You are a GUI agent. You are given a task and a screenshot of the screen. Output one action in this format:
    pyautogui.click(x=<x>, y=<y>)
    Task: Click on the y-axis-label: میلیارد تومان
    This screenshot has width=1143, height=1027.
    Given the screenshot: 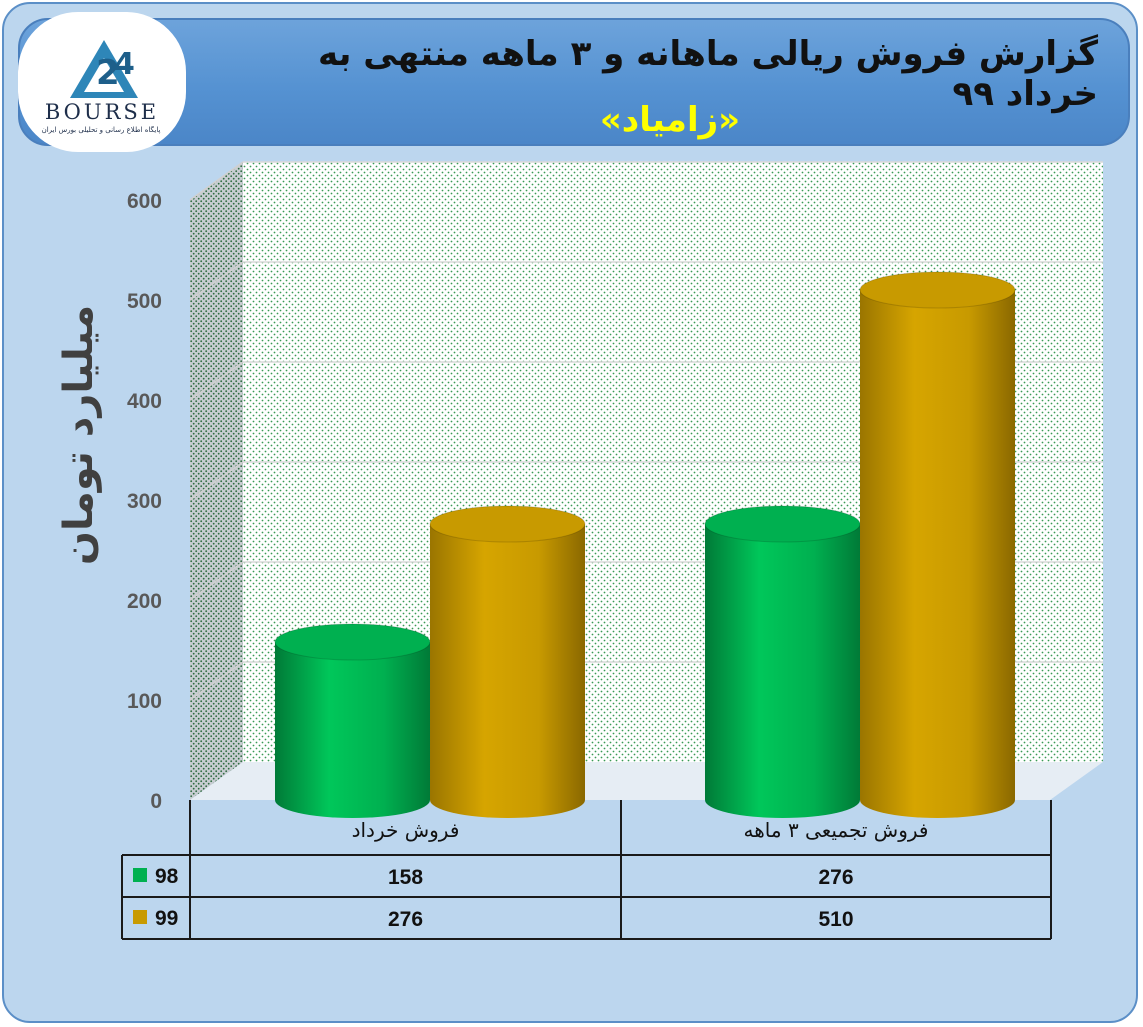 What is the action you would take?
    pyautogui.click(x=79, y=435)
    